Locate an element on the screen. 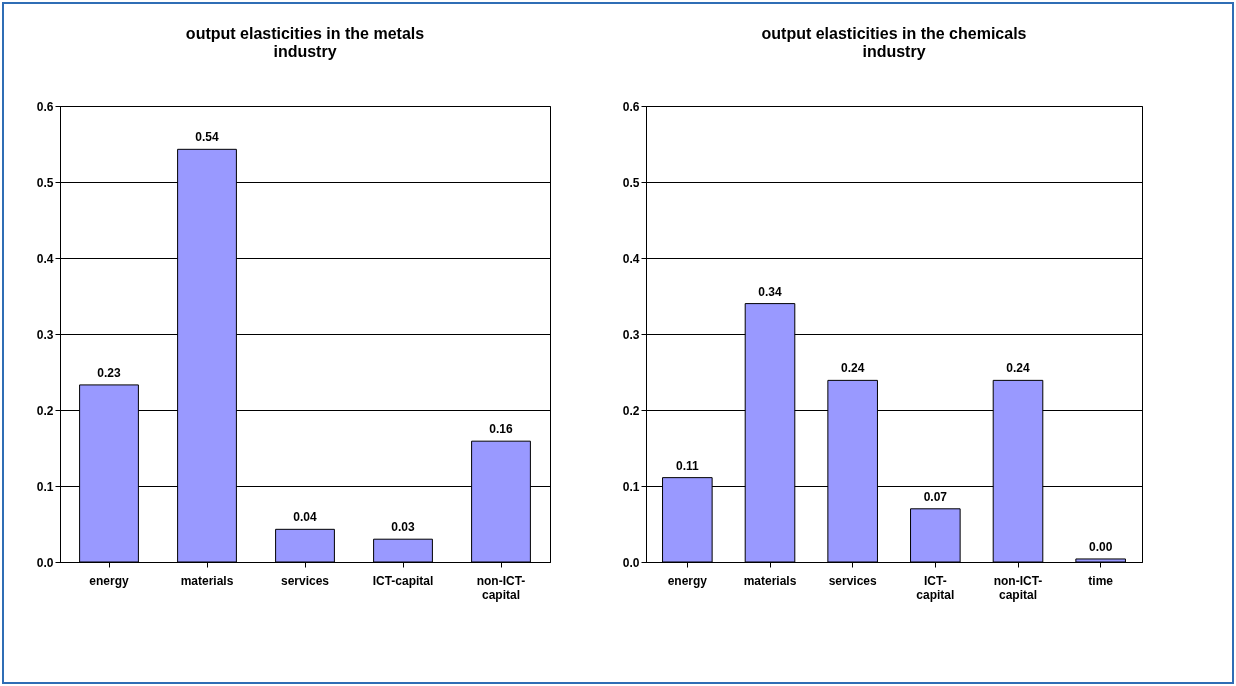 The image size is (1236, 686). data-label: 0.23 is located at coordinates (109, 372).